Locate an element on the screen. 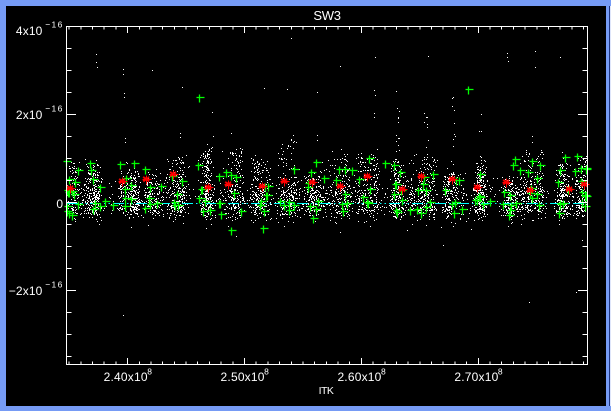 This screenshot has width=611, height=411. svg-text: 4x10 is located at coordinates (29, 31).